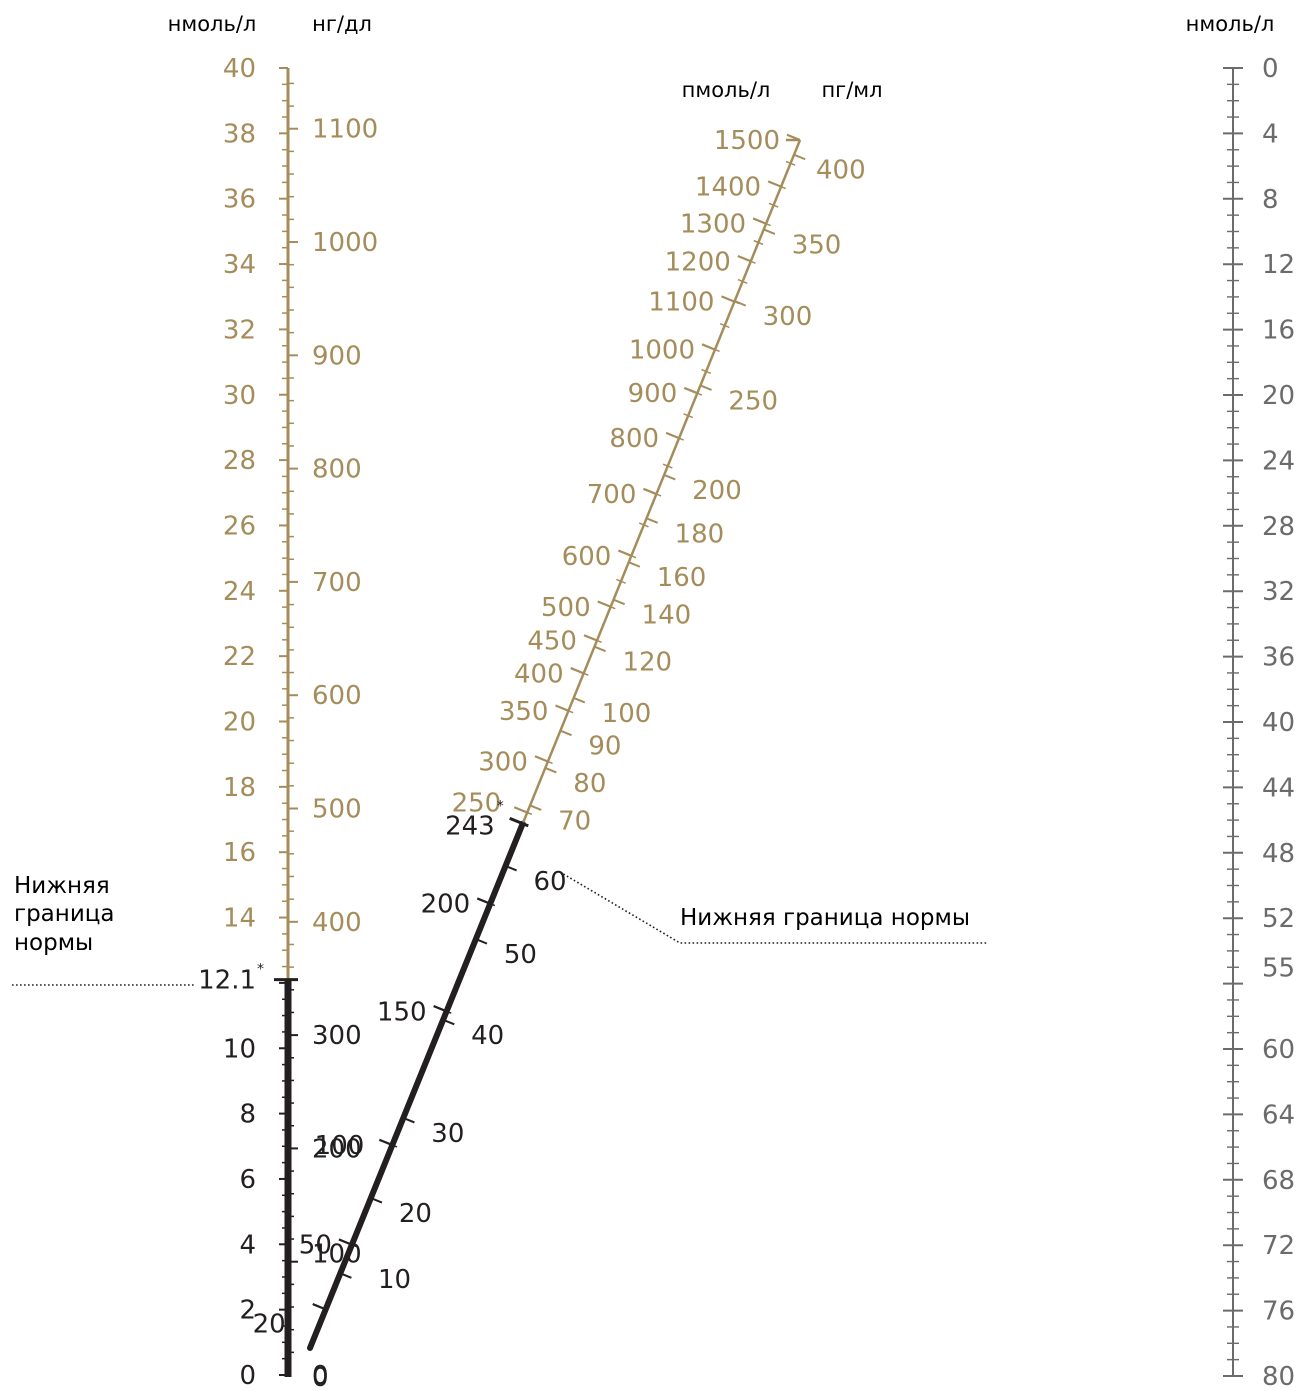 Image resolution: width=1300 pixels, height=1391 pixels. I want to click on right-label: 64, so click(1278, 1115).